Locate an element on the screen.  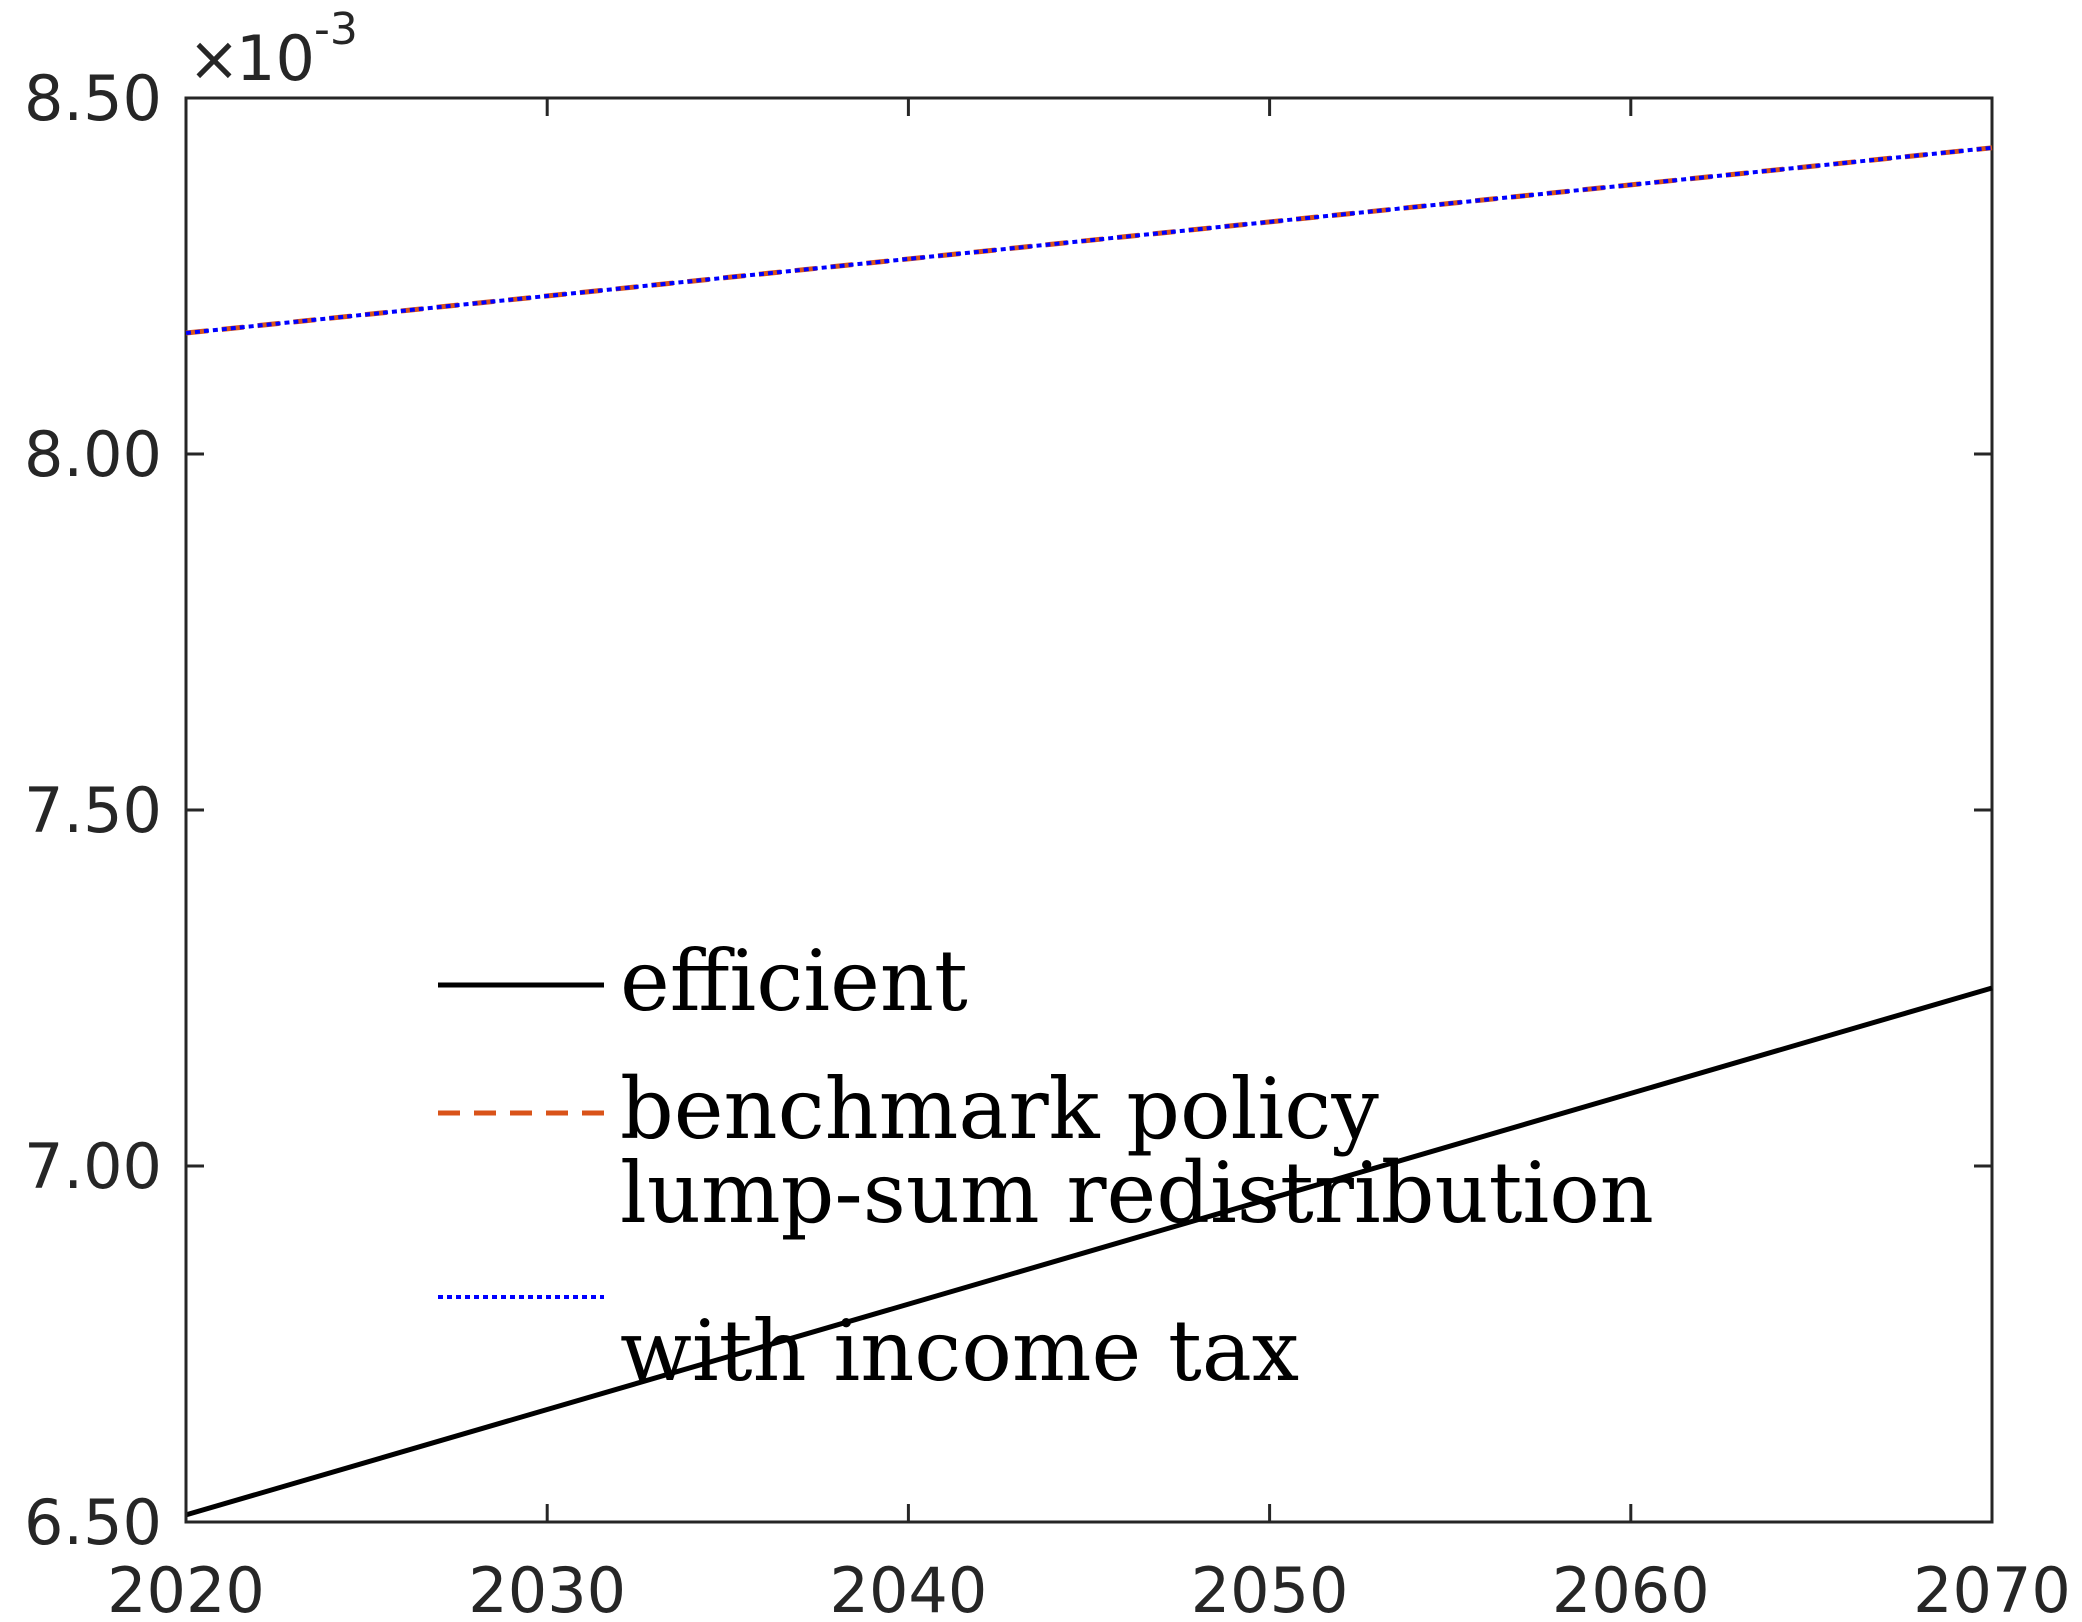
x-tick-label: 2030 is located at coordinates (547, 1588).